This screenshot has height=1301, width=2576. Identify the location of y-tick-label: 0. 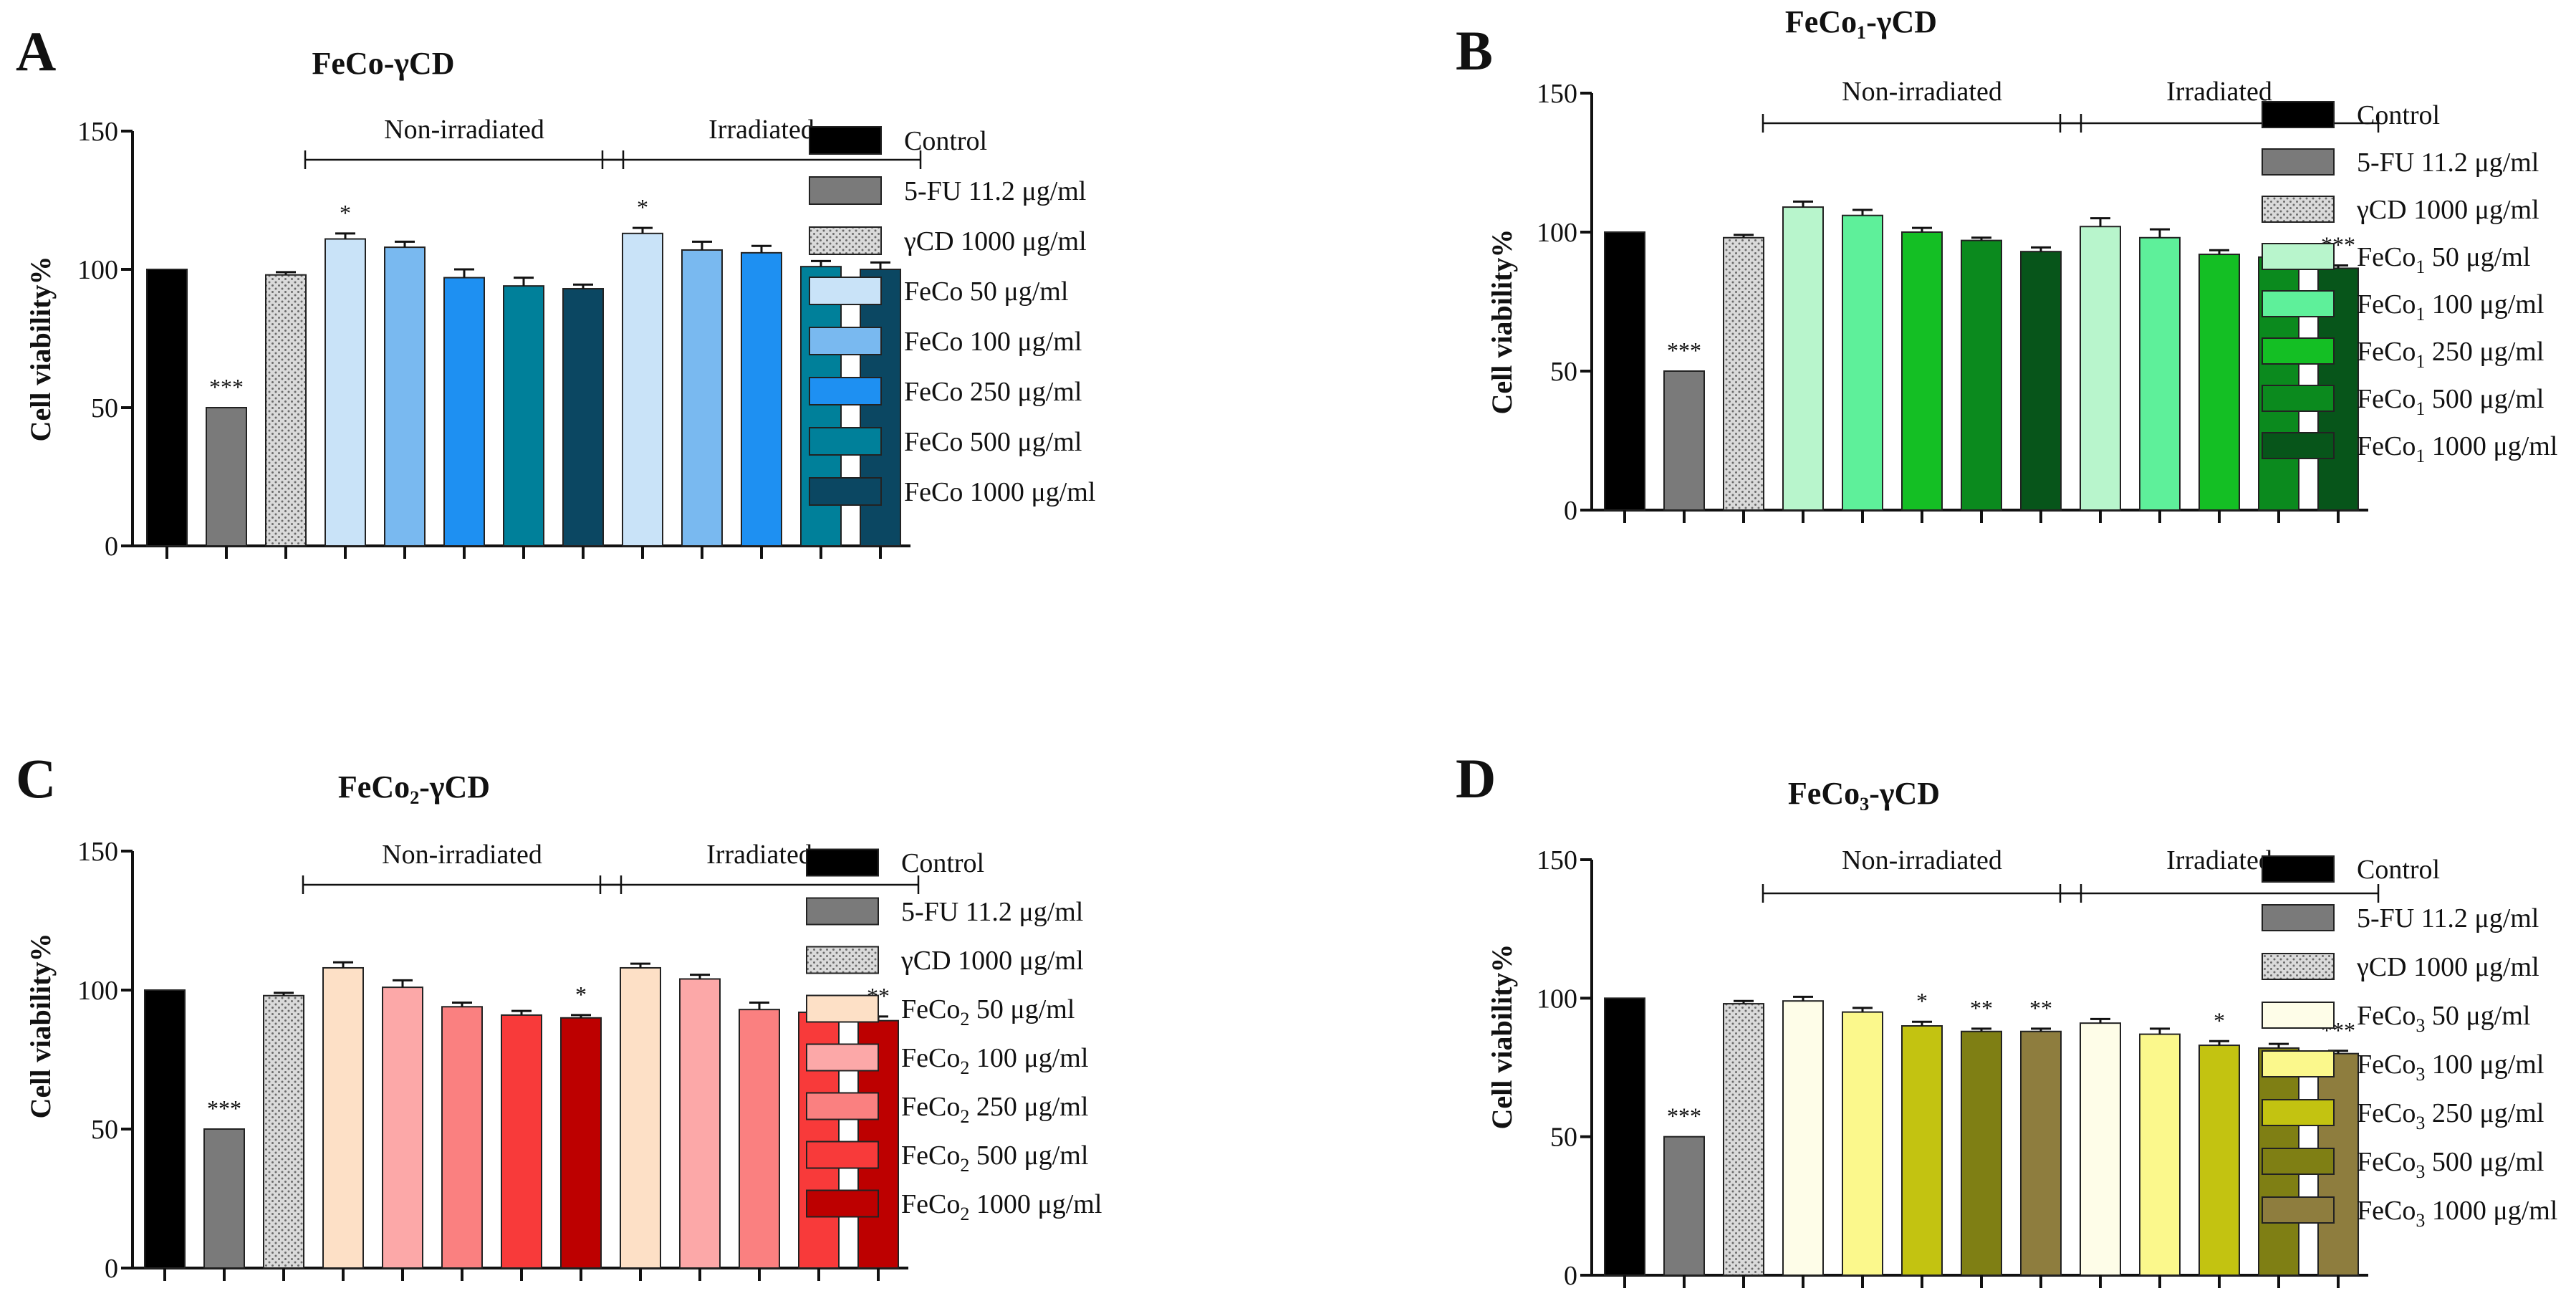
(1570, 511).